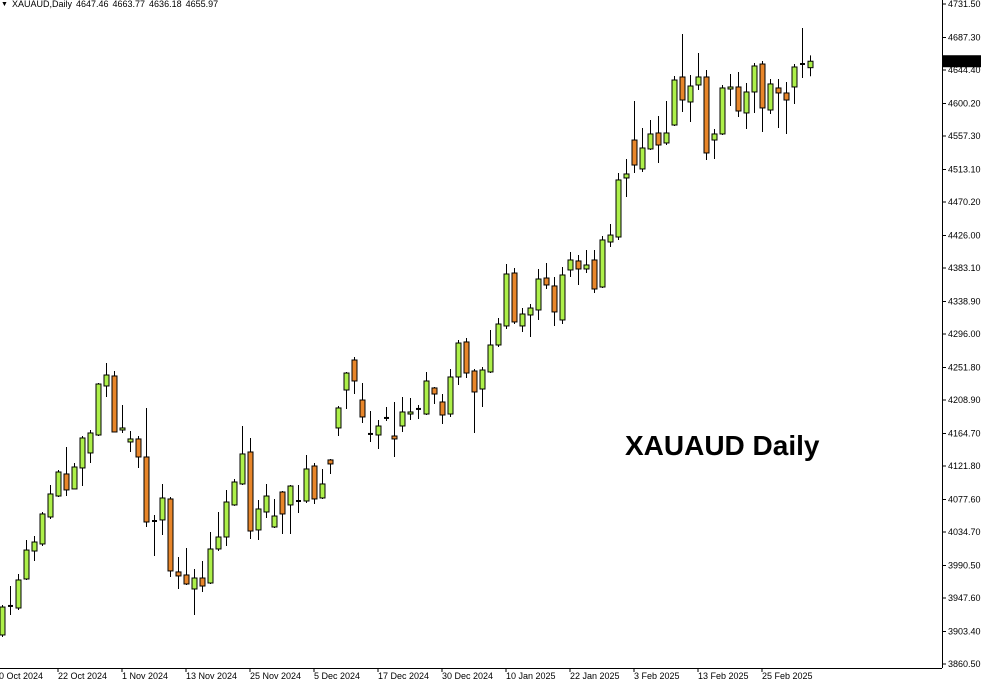 This screenshot has width=981, height=680. What do you see at coordinates (467, 675) in the screenshot?
I see `x-tick-label: 30 Dec 2024` at bounding box center [467, 675].